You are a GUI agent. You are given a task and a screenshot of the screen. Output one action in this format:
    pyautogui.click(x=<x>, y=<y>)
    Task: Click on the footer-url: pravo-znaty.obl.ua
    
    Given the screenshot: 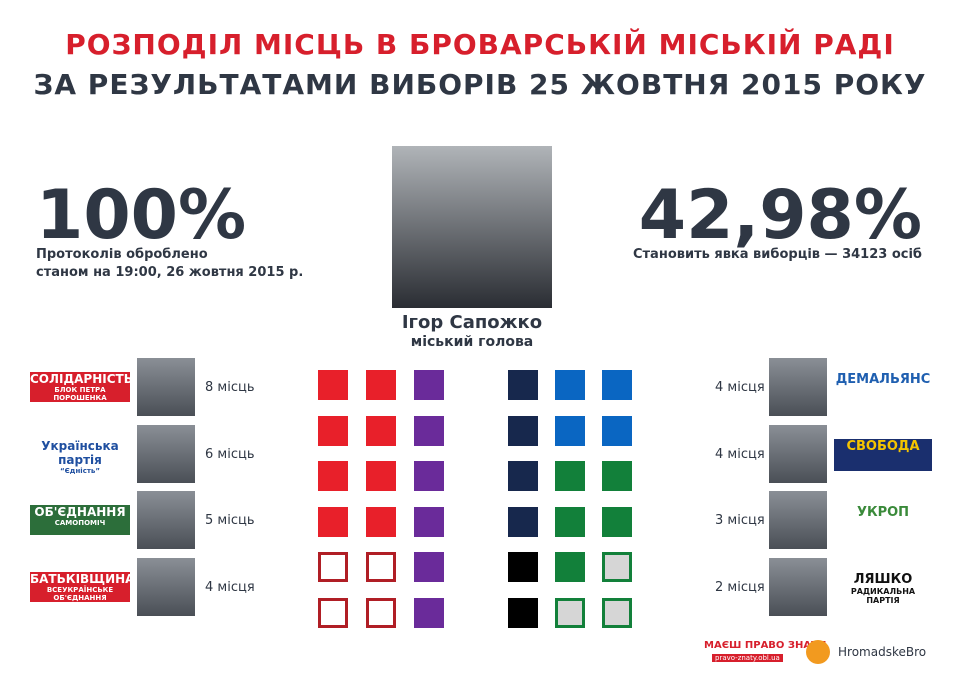 What is the action you would take?
    pyautogui.click(x=747, y=658)
    